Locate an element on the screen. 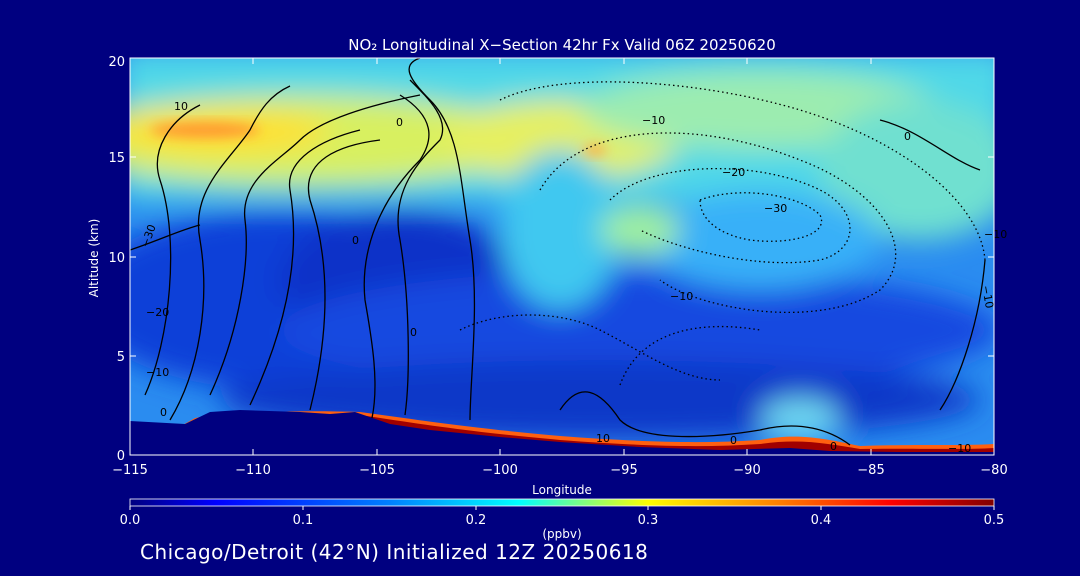  y-axis-label: Altitude (km) is located at coordinates (94, 258).